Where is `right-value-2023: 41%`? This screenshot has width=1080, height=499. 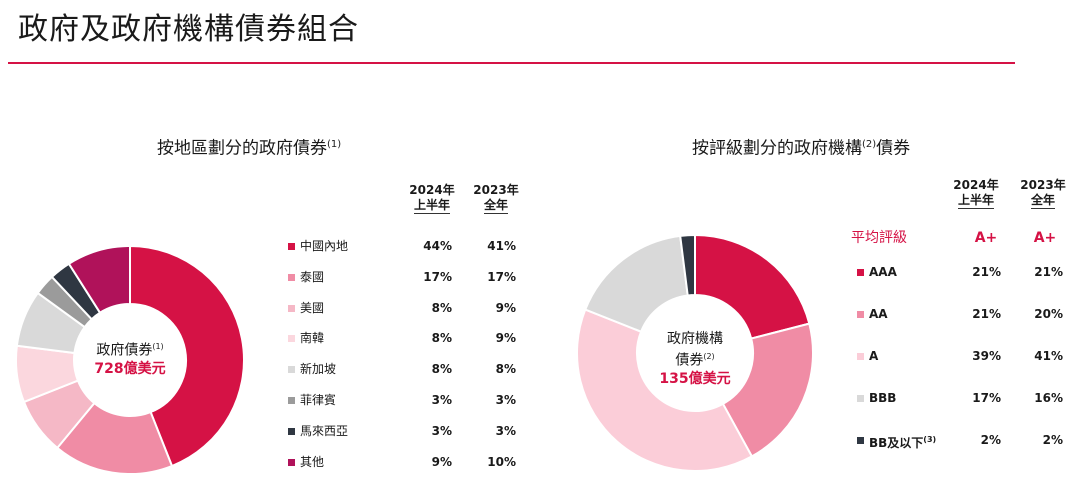
right-value-2023: 41% is located at coordinates (1048, 356).